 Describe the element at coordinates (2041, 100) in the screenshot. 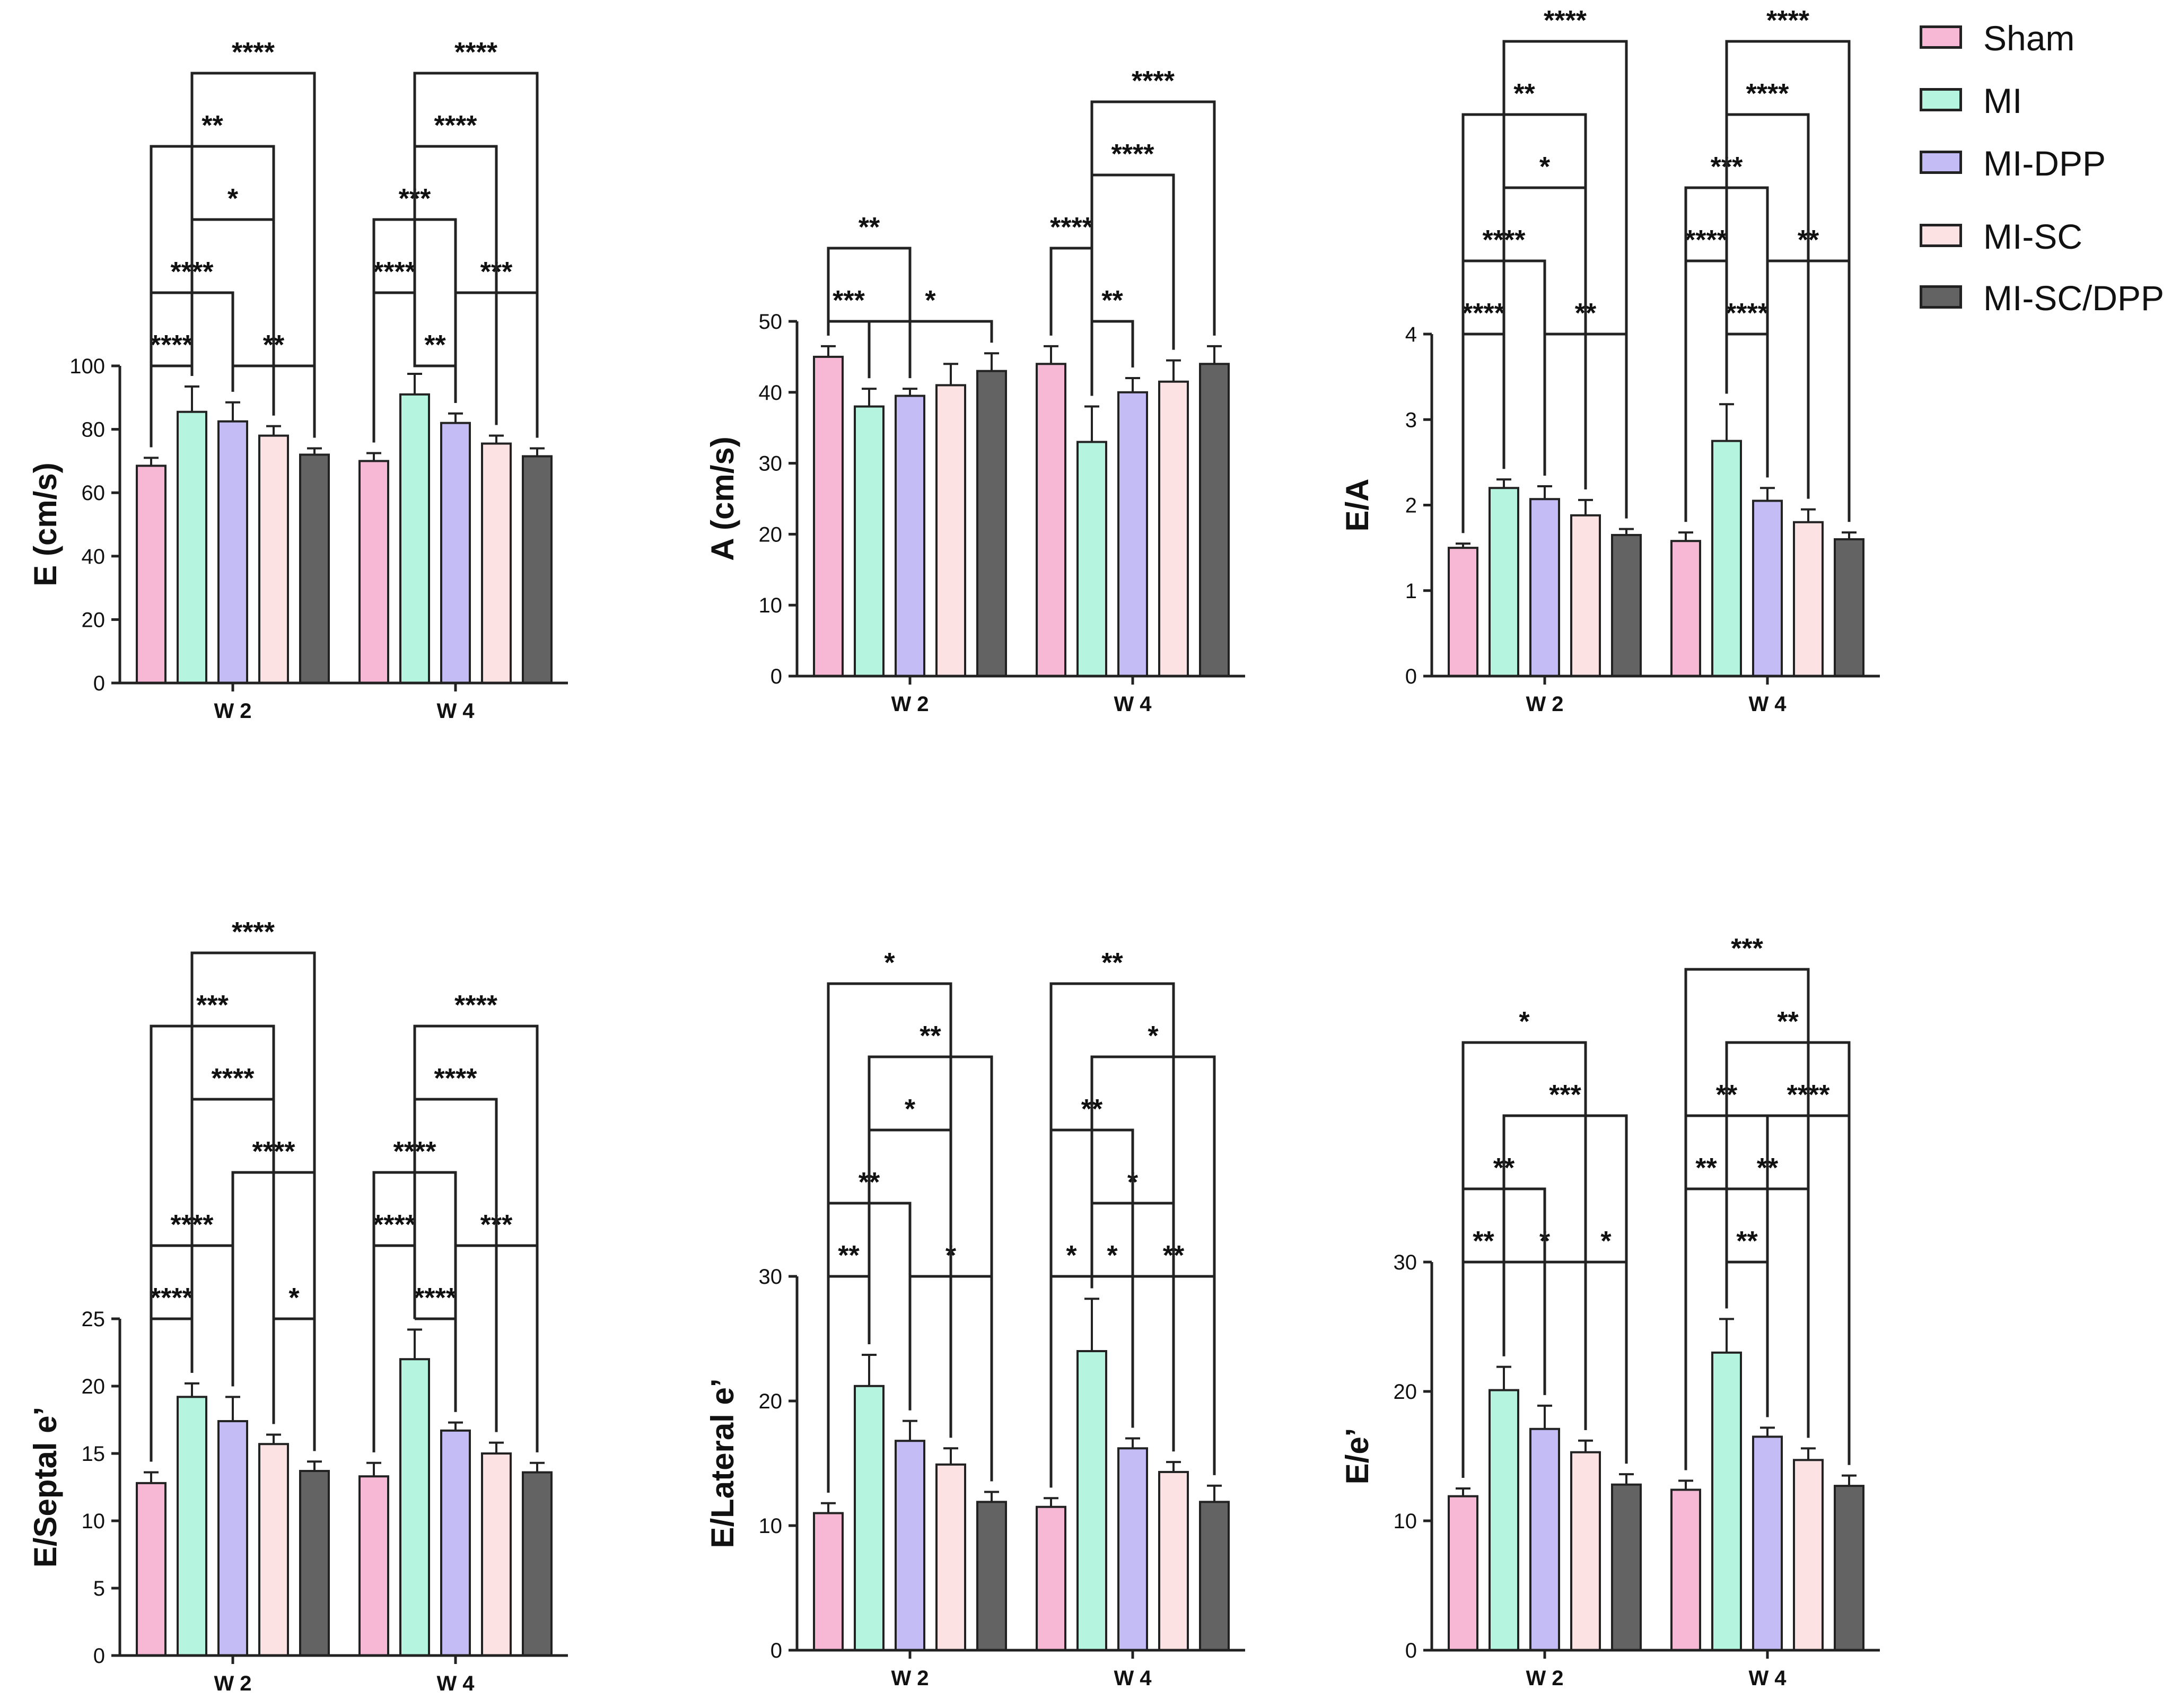

I see `legend-item-mi: MI` at that location.